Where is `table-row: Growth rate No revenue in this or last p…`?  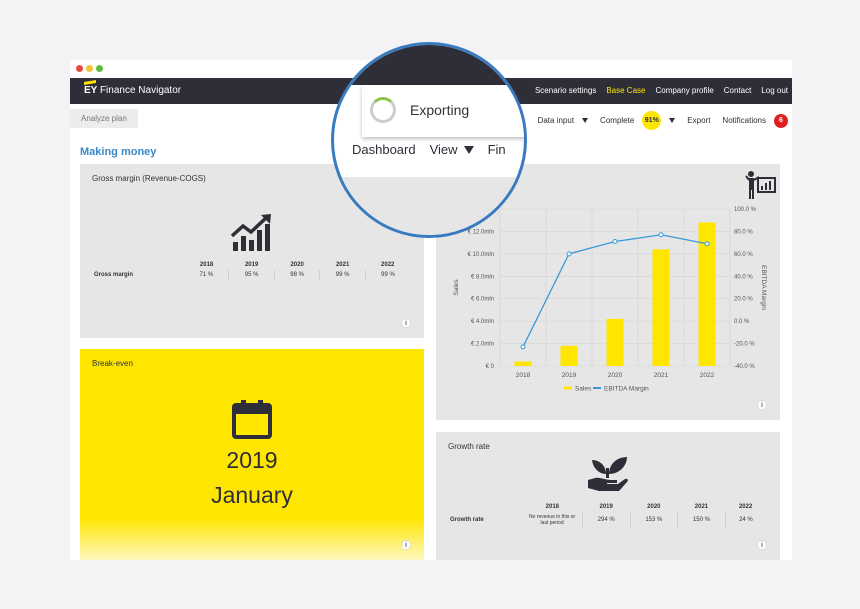
table-row: Growth rate No revenue in this or last p… is located at coordinates (606, 520).